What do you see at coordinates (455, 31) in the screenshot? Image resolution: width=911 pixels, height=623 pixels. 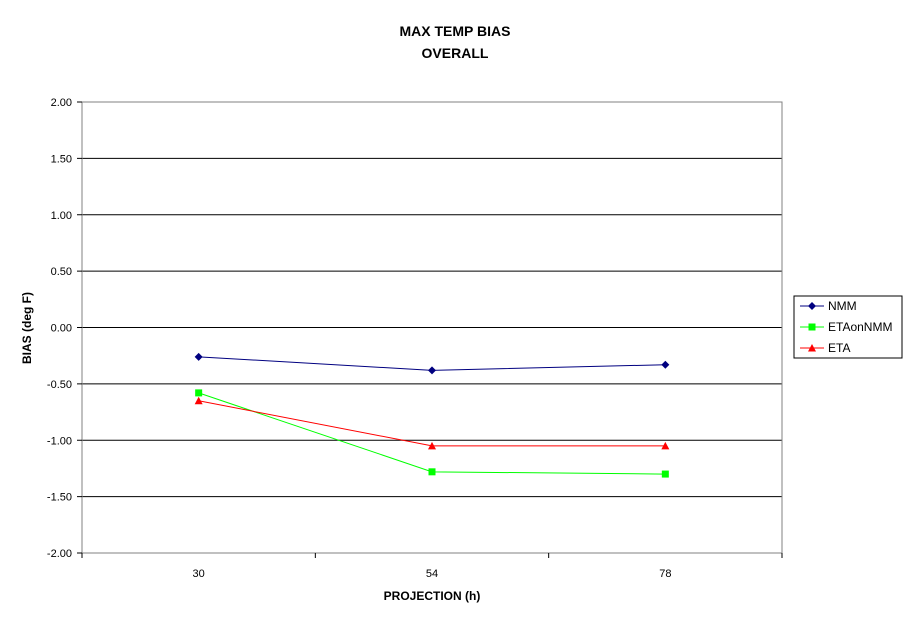 I see `chart-title: MAX TEMP BIAS` at bounding box center [455, 31].